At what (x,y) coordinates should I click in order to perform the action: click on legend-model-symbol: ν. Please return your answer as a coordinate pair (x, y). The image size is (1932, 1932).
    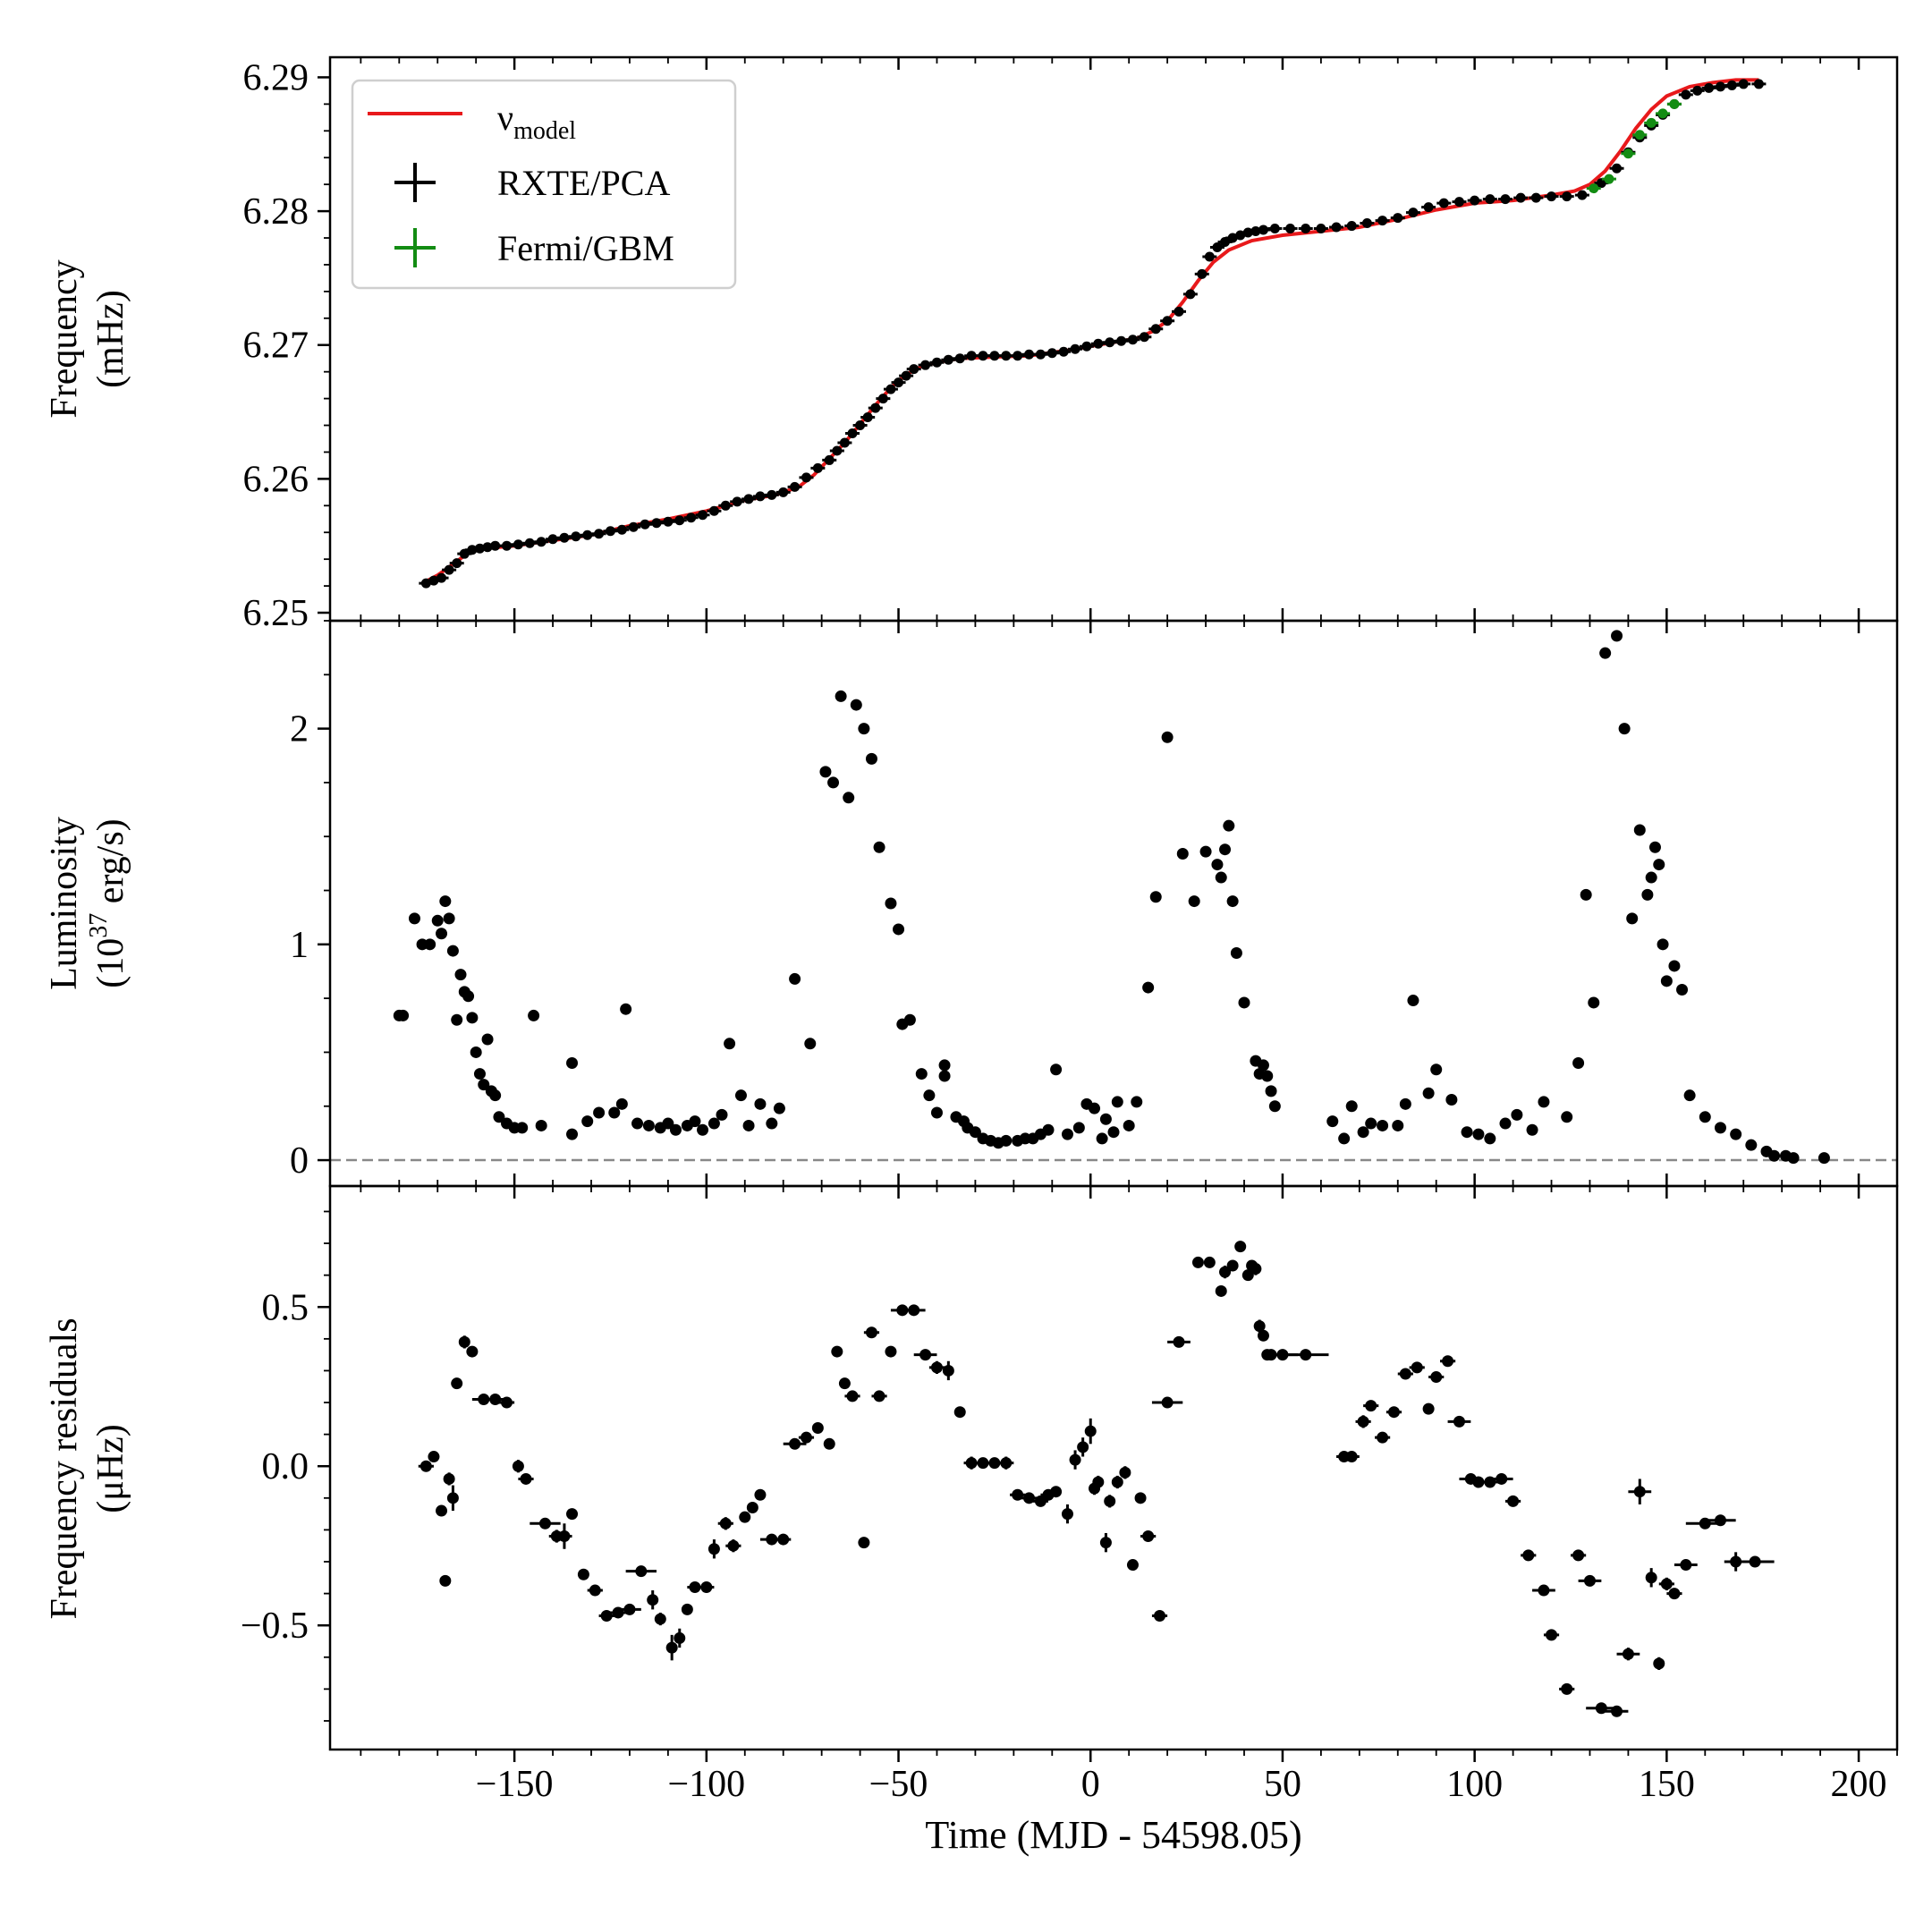
    Looking at the image, I should click on (505, 117).